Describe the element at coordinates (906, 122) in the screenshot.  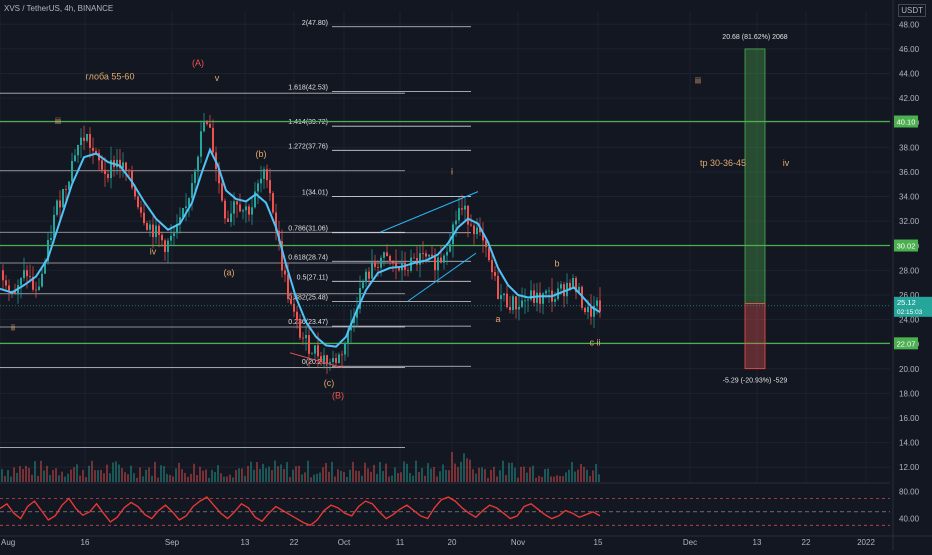
I see `price-tag-label: 40.10` at that location.